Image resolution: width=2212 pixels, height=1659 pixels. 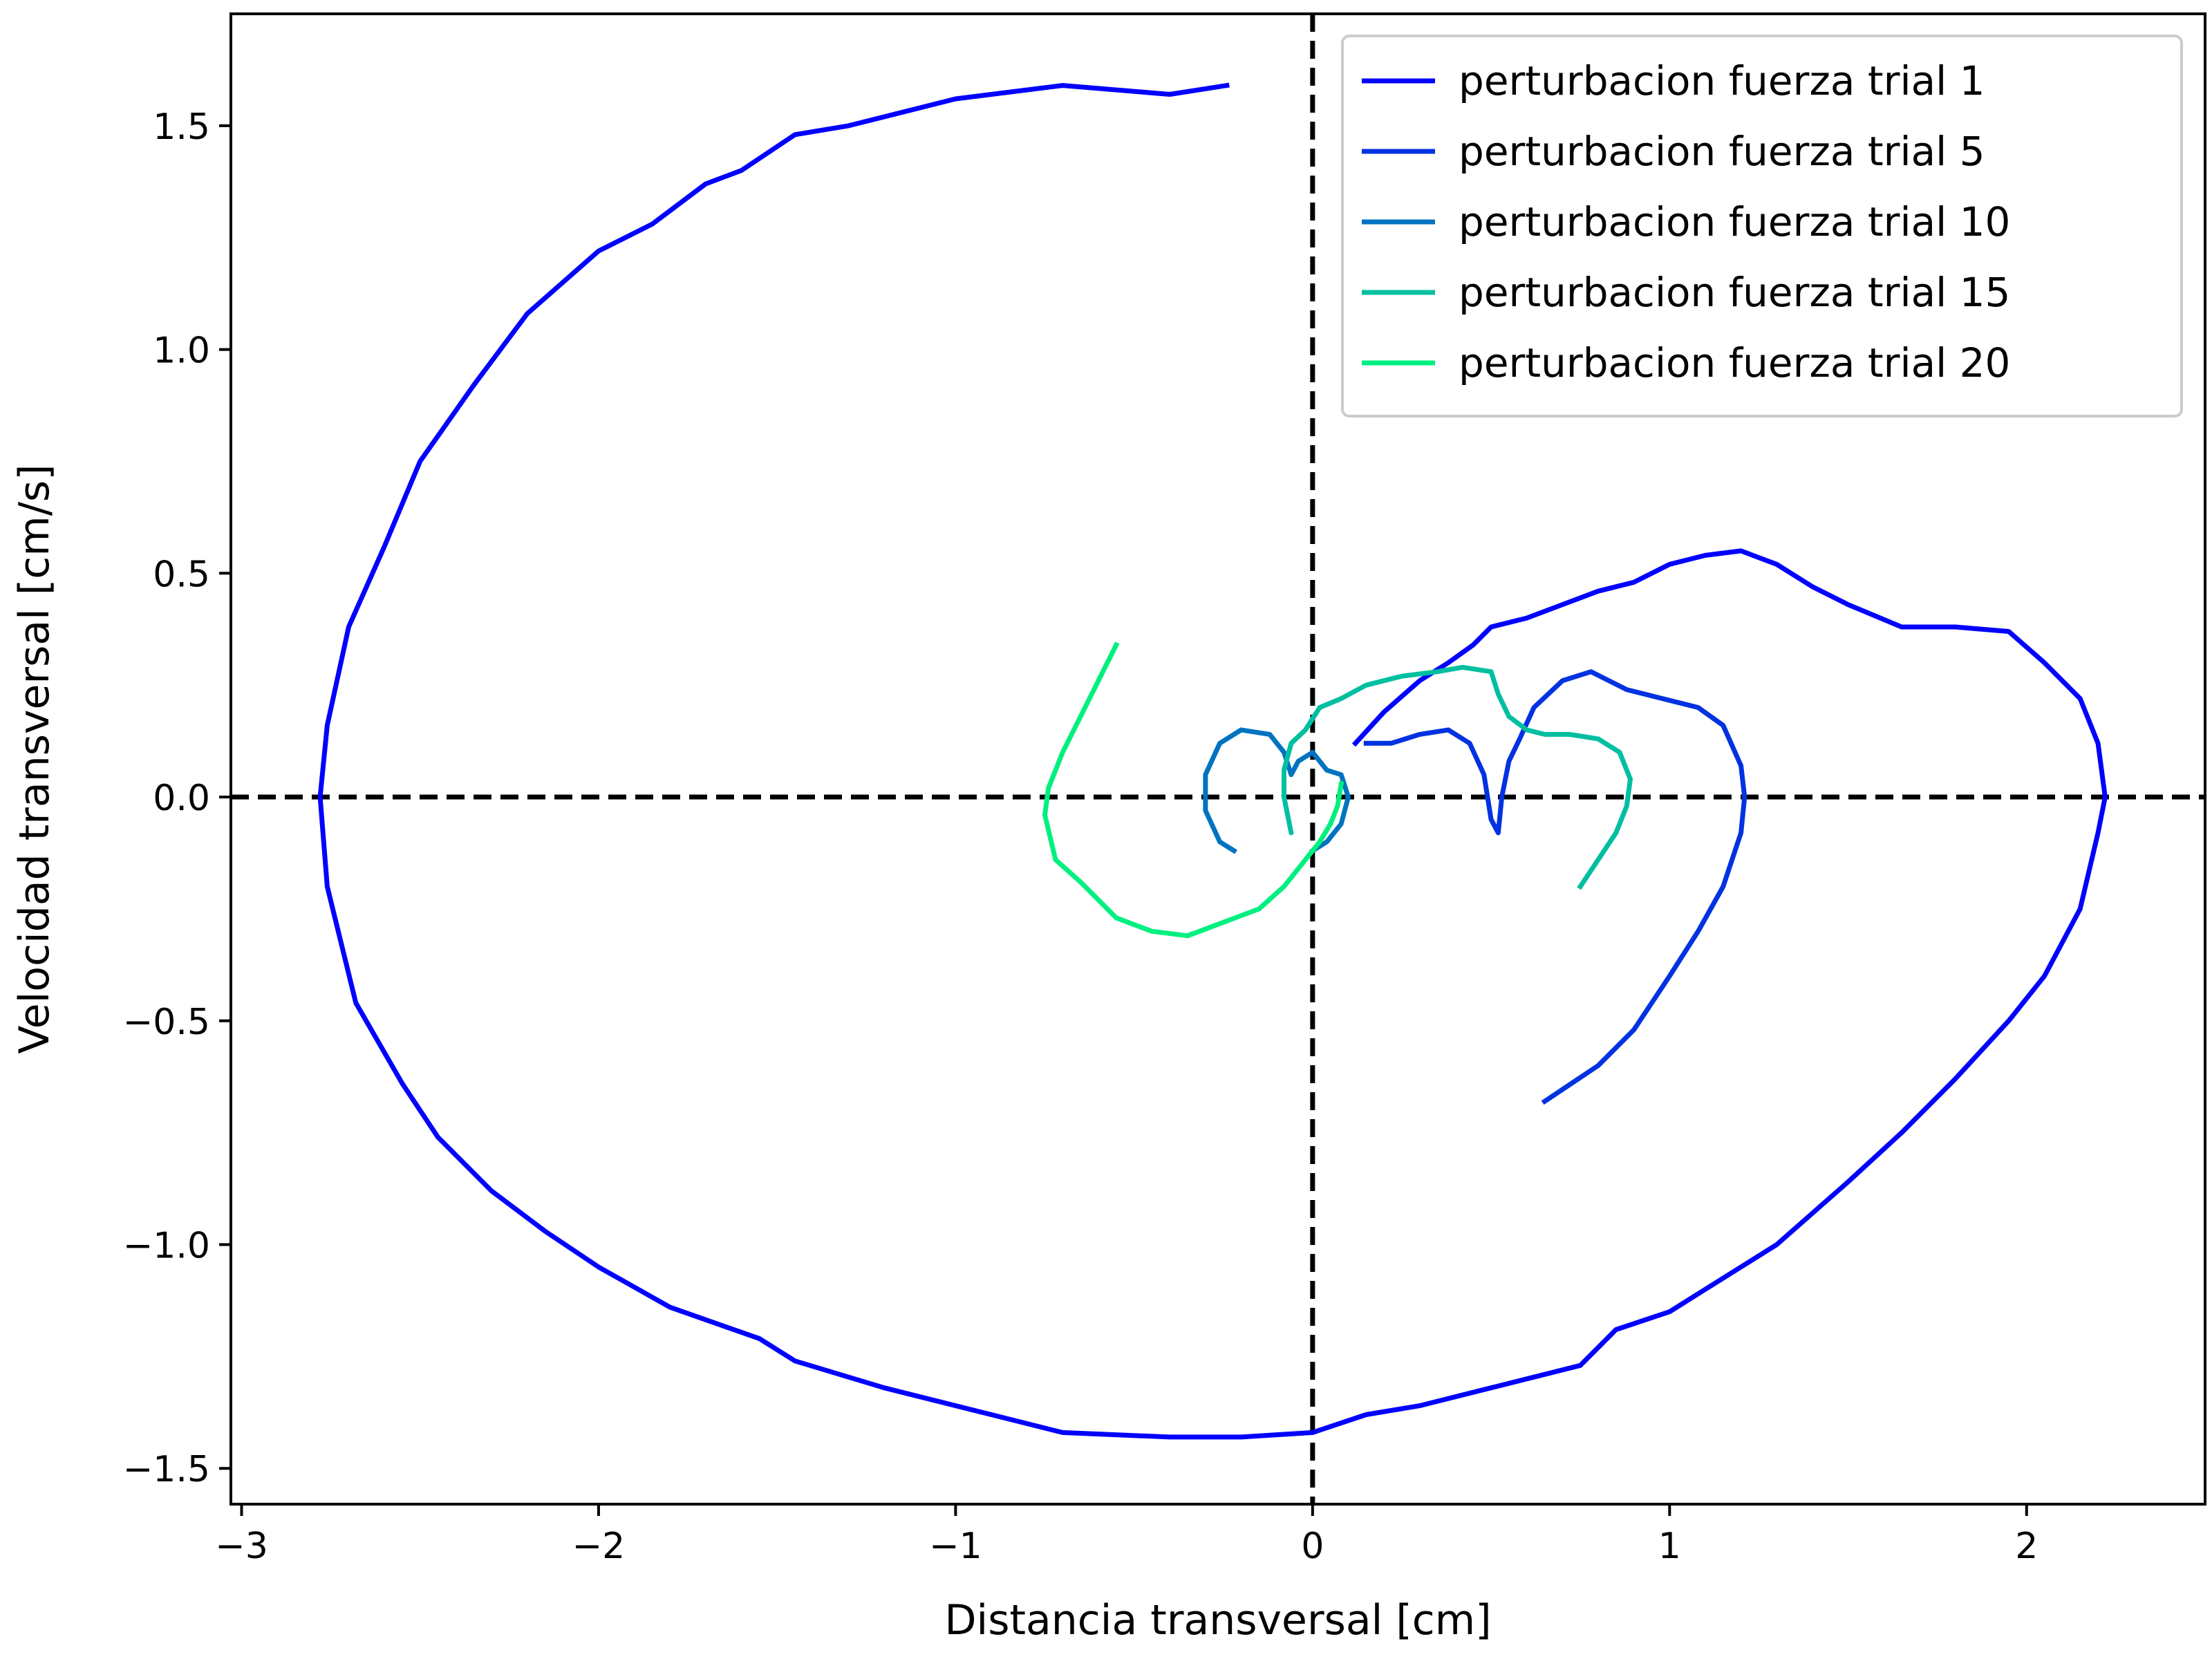 What do you see at coordinates (181, 798) in the screenshot?
I see `y-tick-label: 0.0` at bounding box center [181, 798].